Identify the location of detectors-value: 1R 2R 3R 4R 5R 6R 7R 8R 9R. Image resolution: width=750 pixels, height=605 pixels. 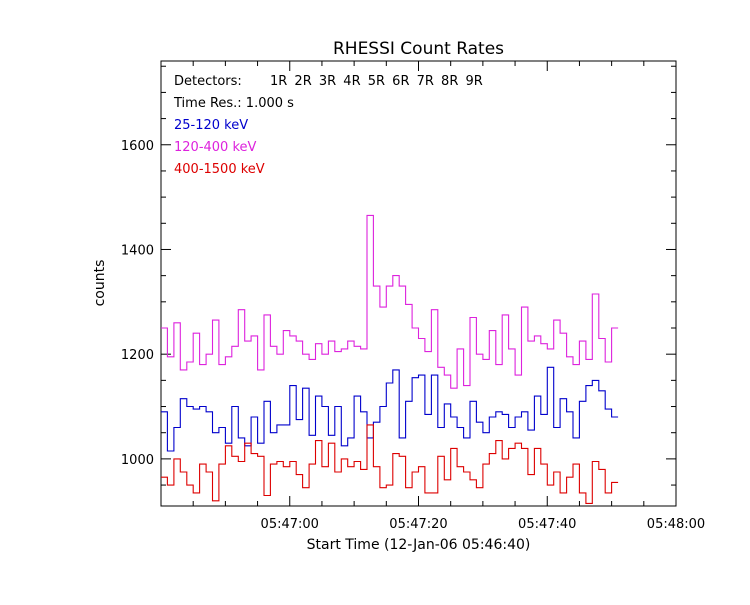
(376, 81).